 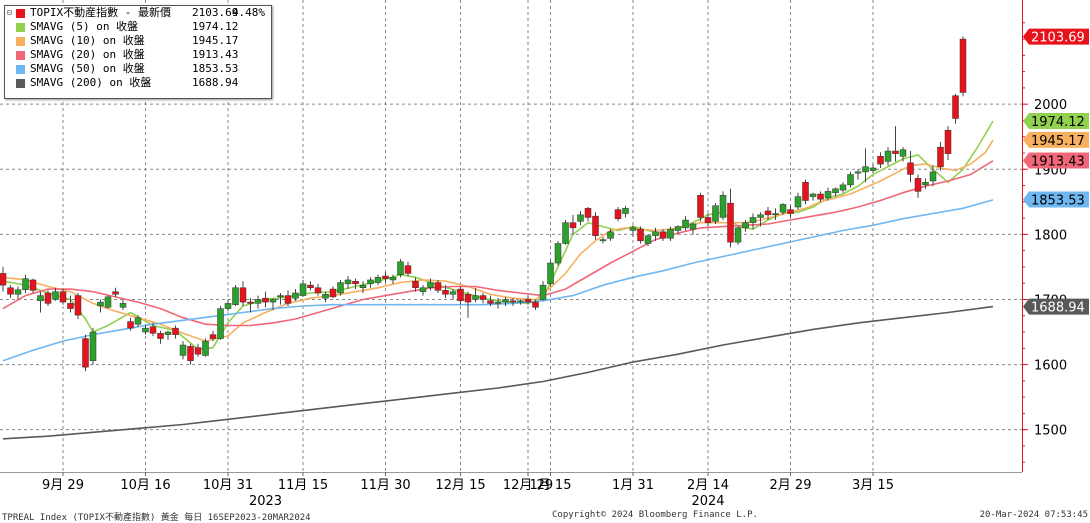 I want to click on year-label: 2023, so click(x=265, y=501).